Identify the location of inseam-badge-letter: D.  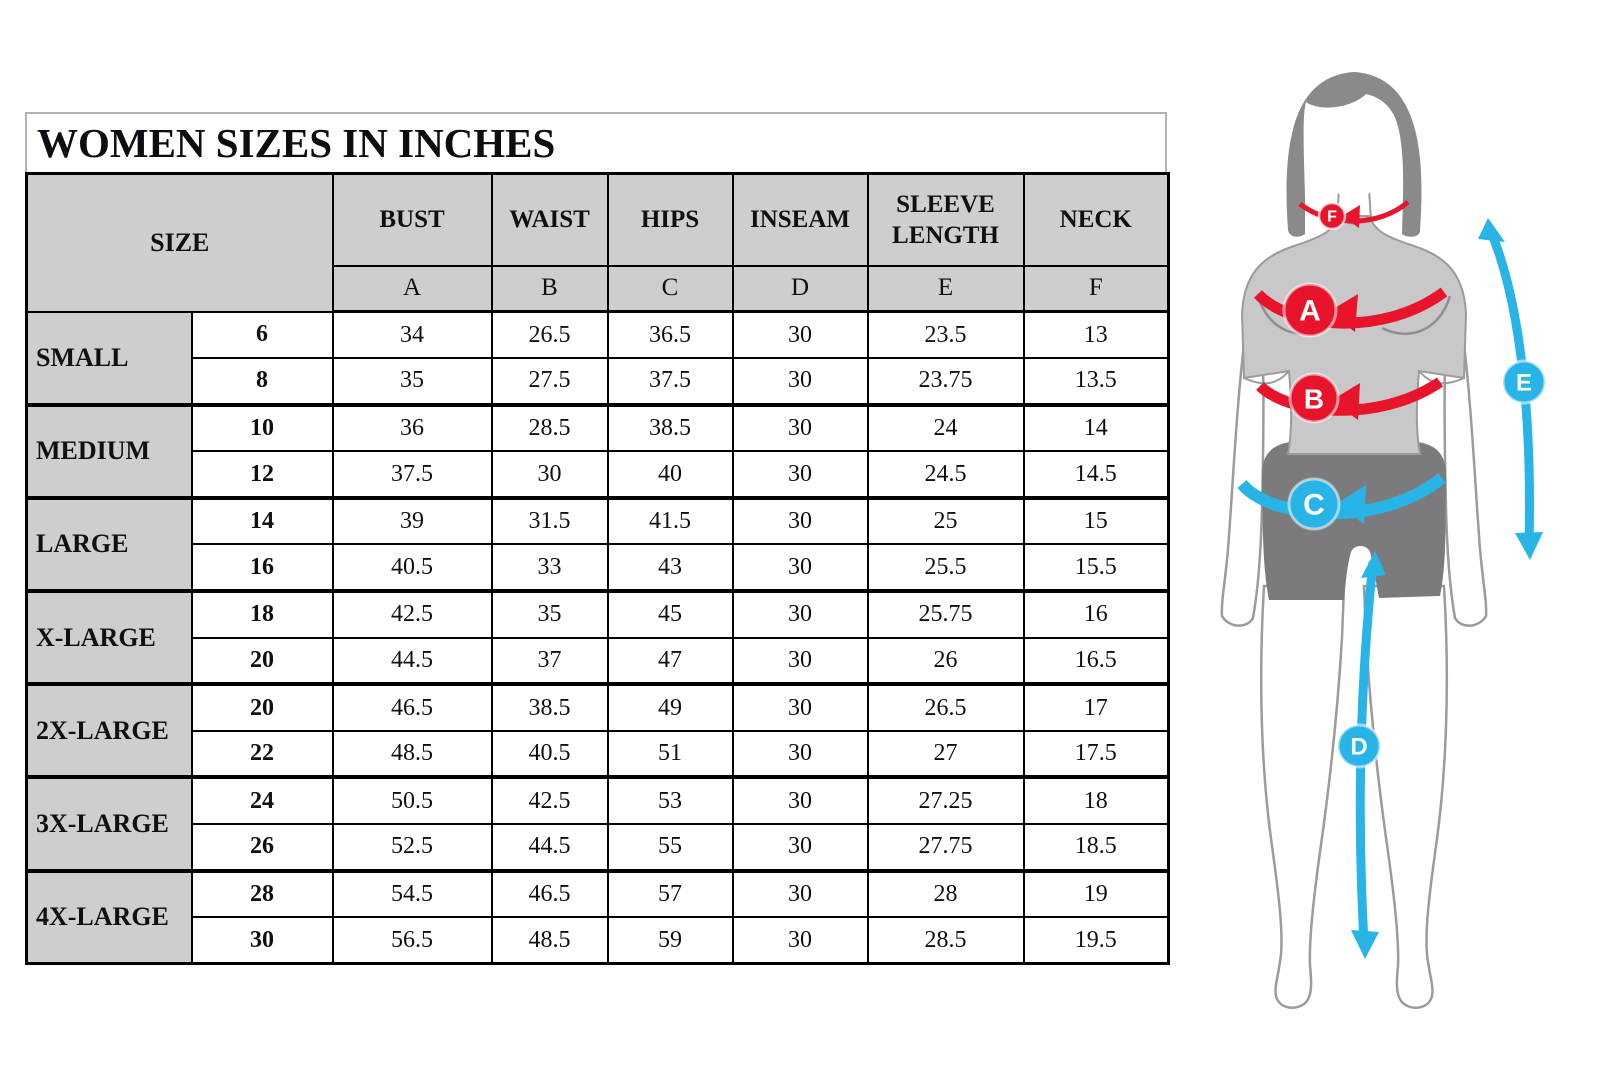
(1358, 747).